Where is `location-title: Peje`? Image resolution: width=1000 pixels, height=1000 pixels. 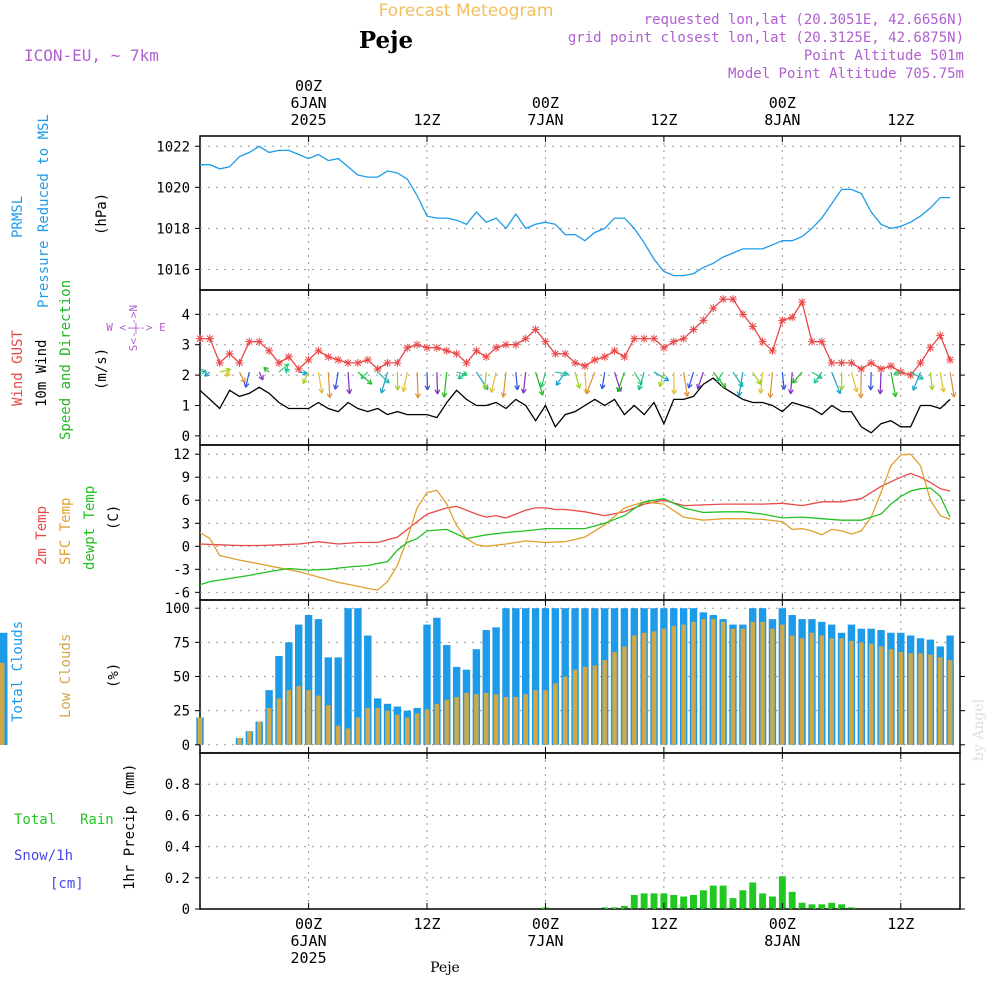
location-title: Peje is located at coordinates (386, 40).